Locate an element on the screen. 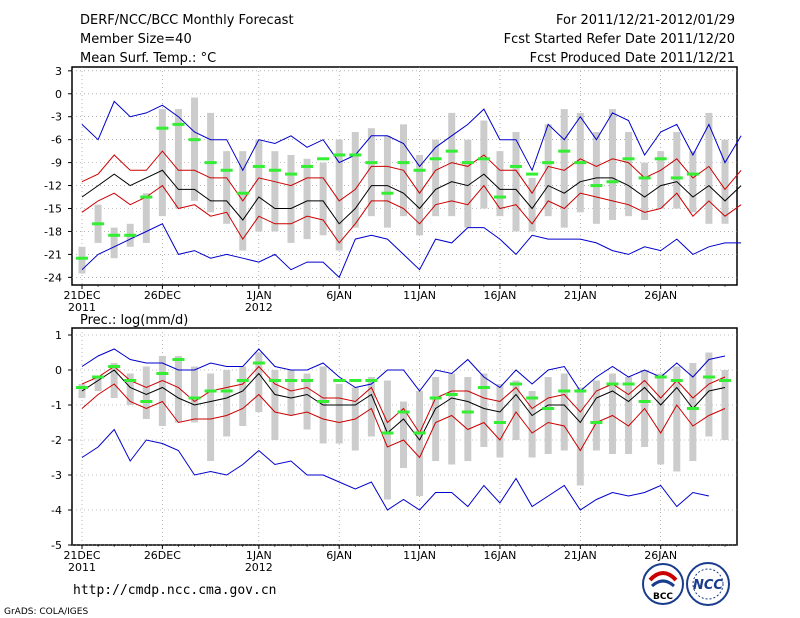 Image resolution: width=800 pixels, height=618 pixels. y-tick-label: -5 is located at coordinates (56, 545).